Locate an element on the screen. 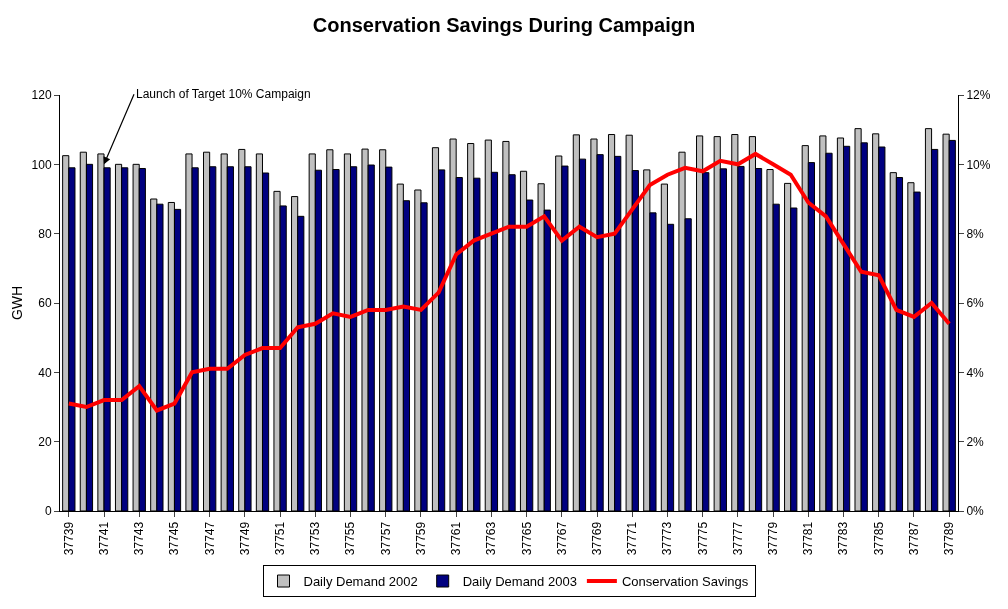  x-tick-label: 37757 is located at coordinates (385, 538).